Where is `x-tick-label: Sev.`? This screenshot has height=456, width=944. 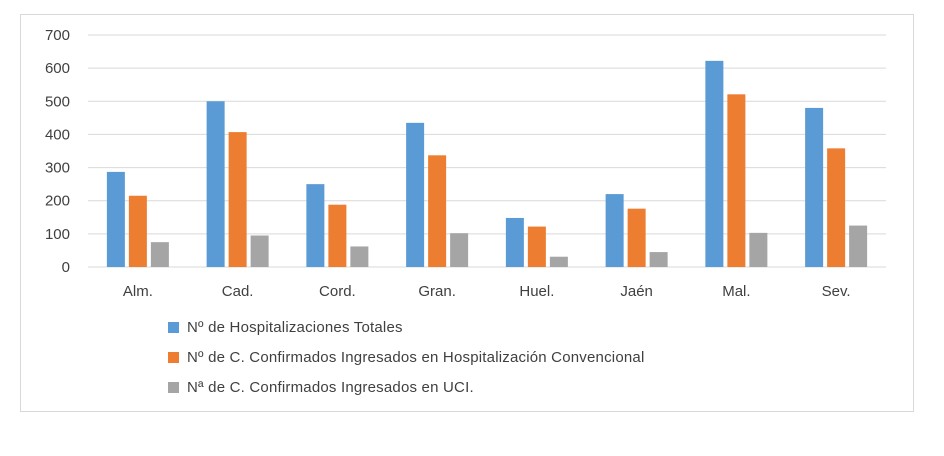 x-tick-label: Sev. is located at coordinates (836, 291).